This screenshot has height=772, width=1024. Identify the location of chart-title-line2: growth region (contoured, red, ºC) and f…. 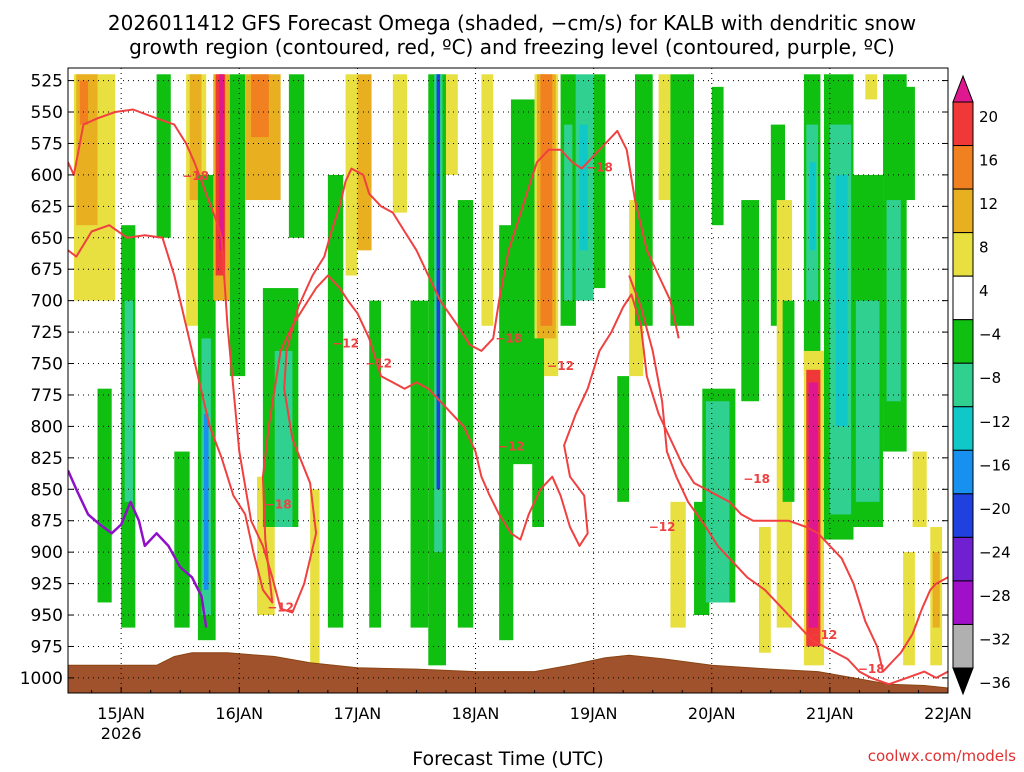
(512, 47).